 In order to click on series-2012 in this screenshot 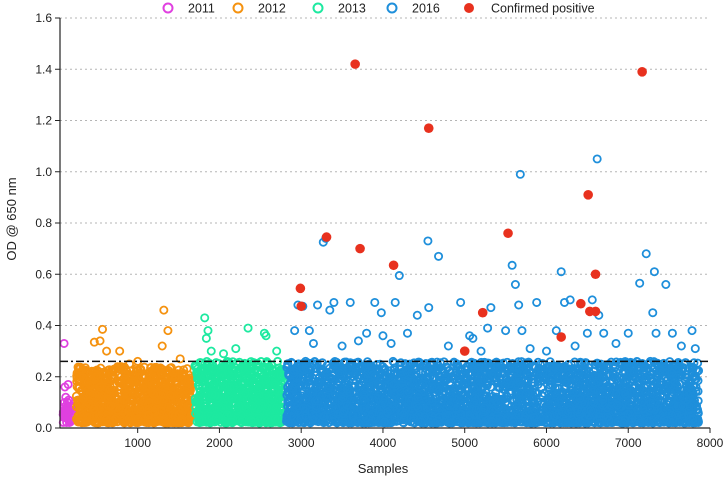, I will do `click(133, 366)`.